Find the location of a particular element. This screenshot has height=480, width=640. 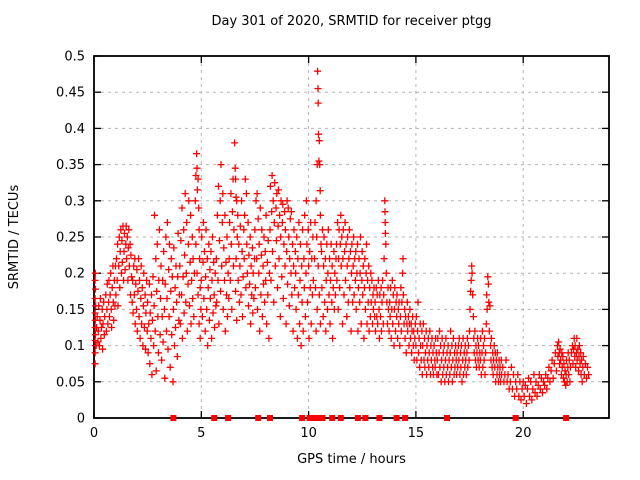

y-tick-label: 0.15 is located at coordinates (70, 310).